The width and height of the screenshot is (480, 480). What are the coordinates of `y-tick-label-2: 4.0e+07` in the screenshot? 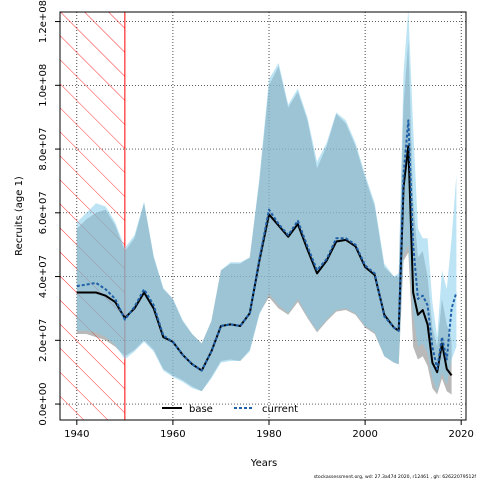 It's located at (43, 276).